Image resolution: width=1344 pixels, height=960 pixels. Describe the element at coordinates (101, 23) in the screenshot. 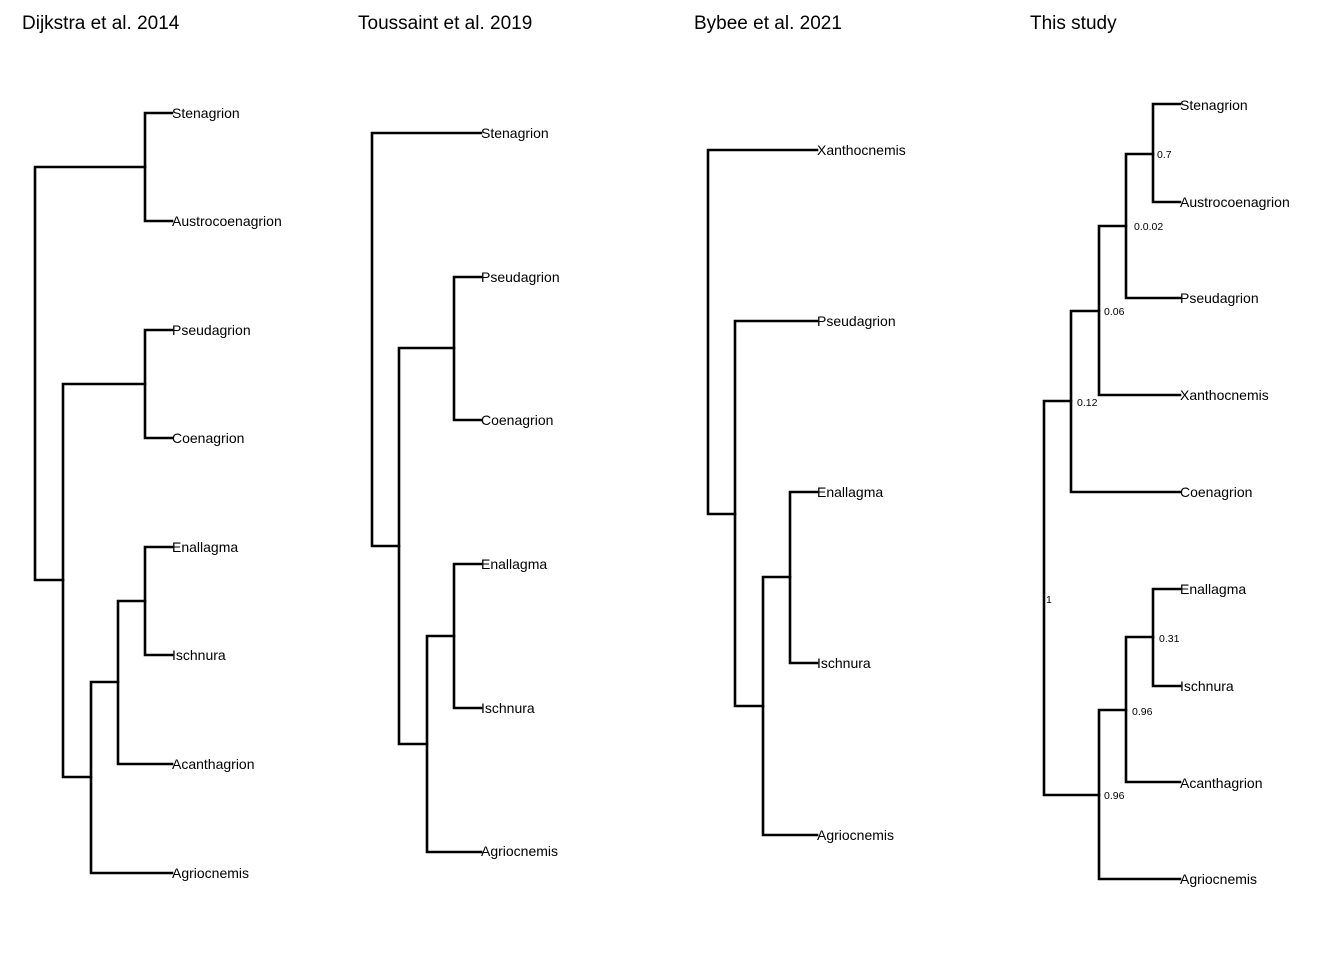

I see `panel-title: Dijkstra et al. 2014` at that location.